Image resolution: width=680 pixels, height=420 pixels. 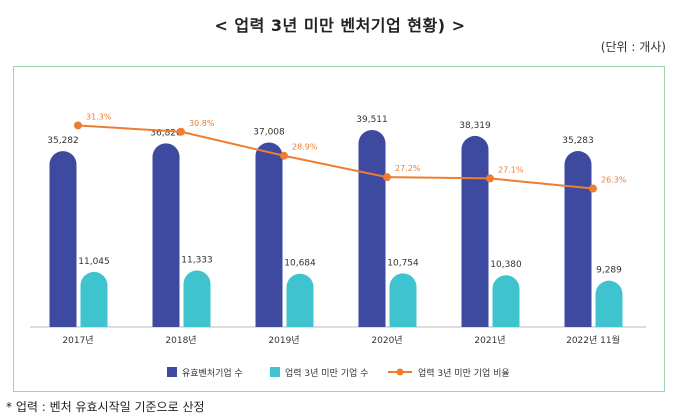 What do you see at coordinates (475, 126) in the screenshot?
I see `data-label-total-5: 38,319` at bounding box center [475, 126].